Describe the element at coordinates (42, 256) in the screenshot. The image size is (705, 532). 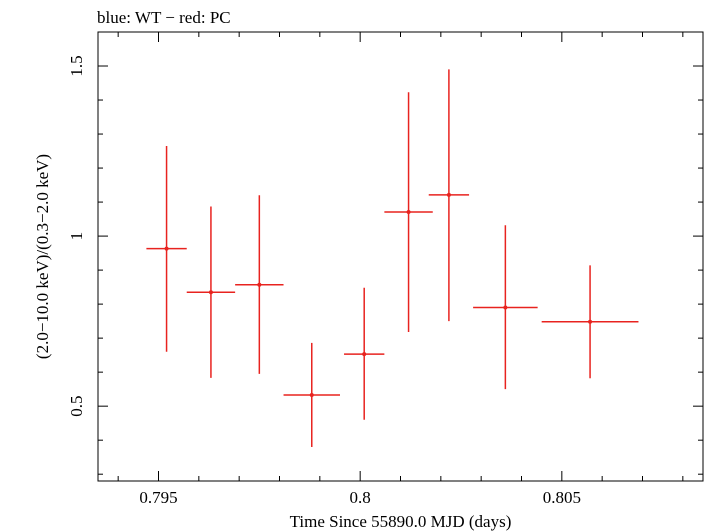
I see `y-axis-label: (2.0−10.0 keV)/(0.3−2.0 keV)` at that location.